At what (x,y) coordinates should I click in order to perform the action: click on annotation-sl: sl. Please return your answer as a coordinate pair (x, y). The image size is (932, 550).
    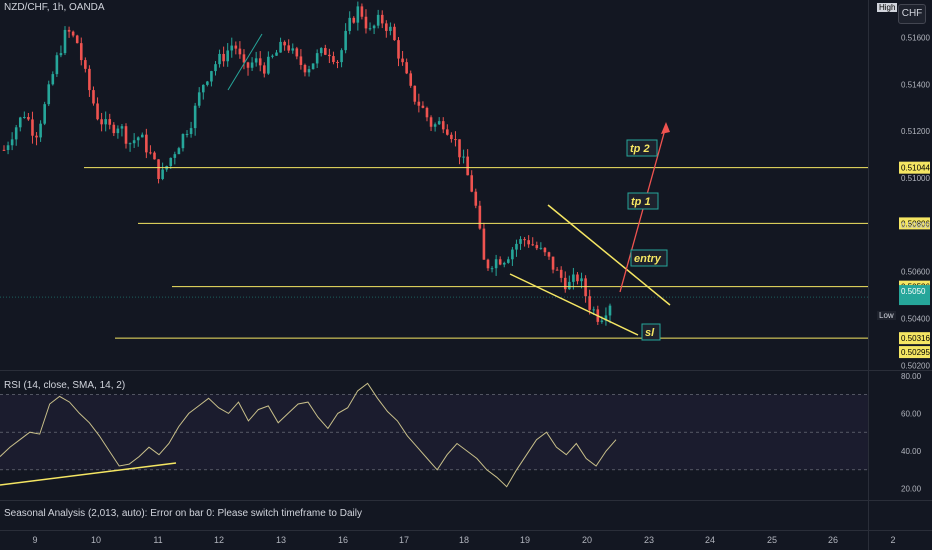
    Looking at the image, I should click on (651, 332).